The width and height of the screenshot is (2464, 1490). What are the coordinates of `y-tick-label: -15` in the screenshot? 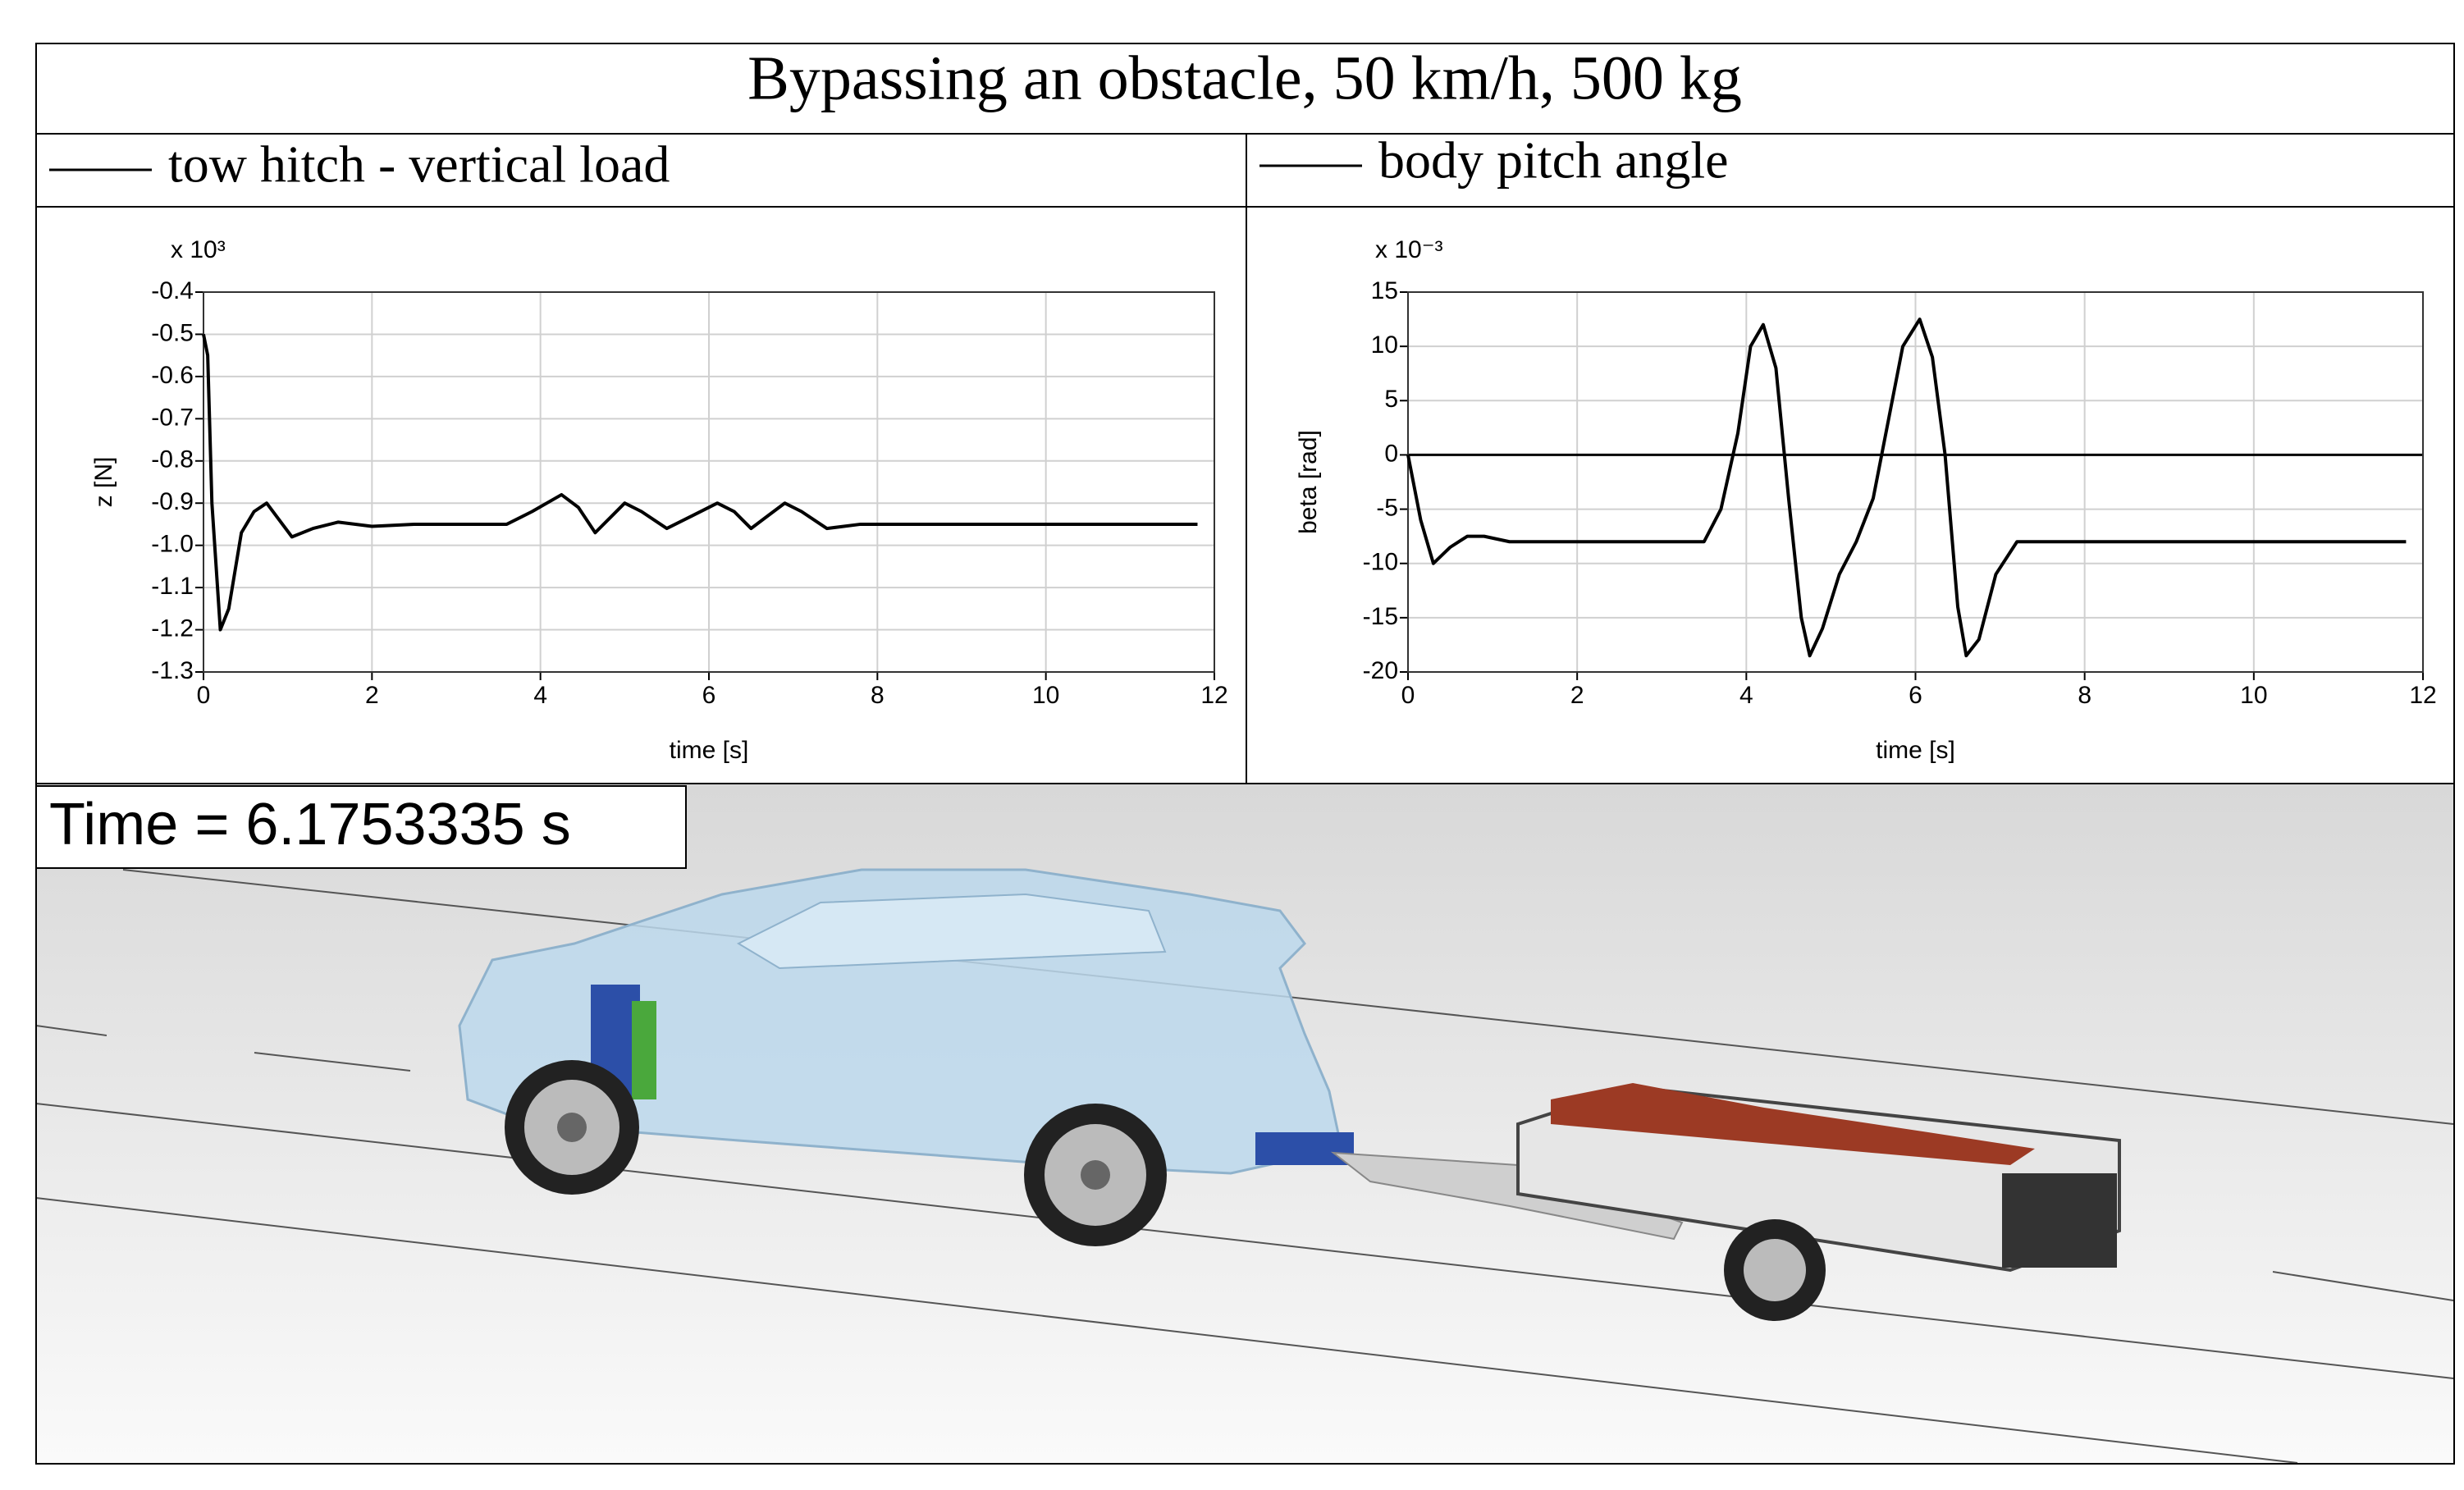 It's located at (1380, 616).